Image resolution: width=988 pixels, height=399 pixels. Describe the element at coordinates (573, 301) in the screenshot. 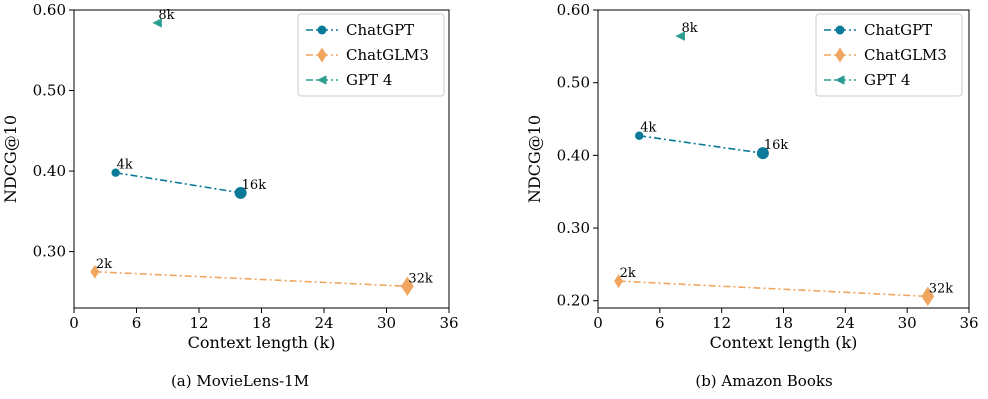

I see `y-tick-label: 0.20` at that location.